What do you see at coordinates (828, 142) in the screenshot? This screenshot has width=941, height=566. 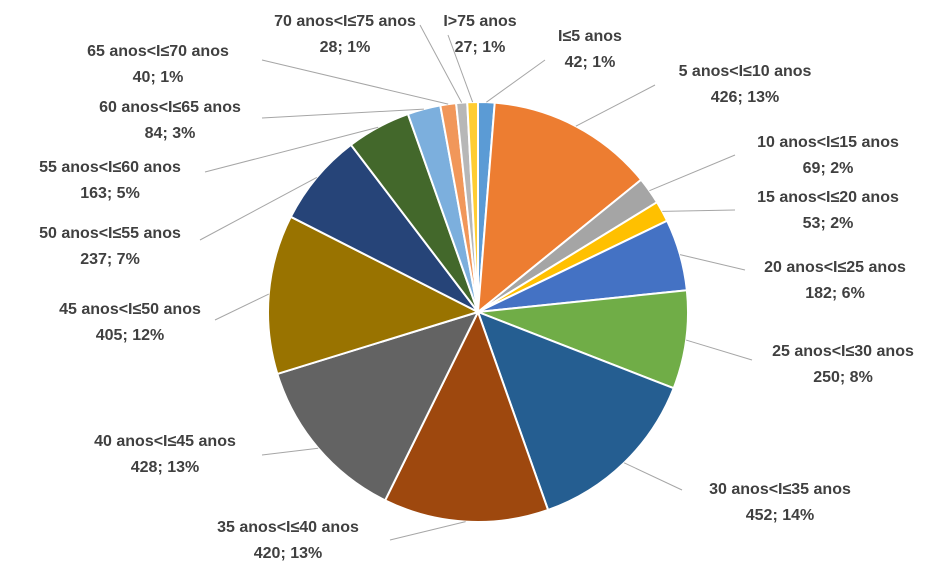 I see `slice-label: 10 anos<I≤15 anos` at bounding box center [828, 142].